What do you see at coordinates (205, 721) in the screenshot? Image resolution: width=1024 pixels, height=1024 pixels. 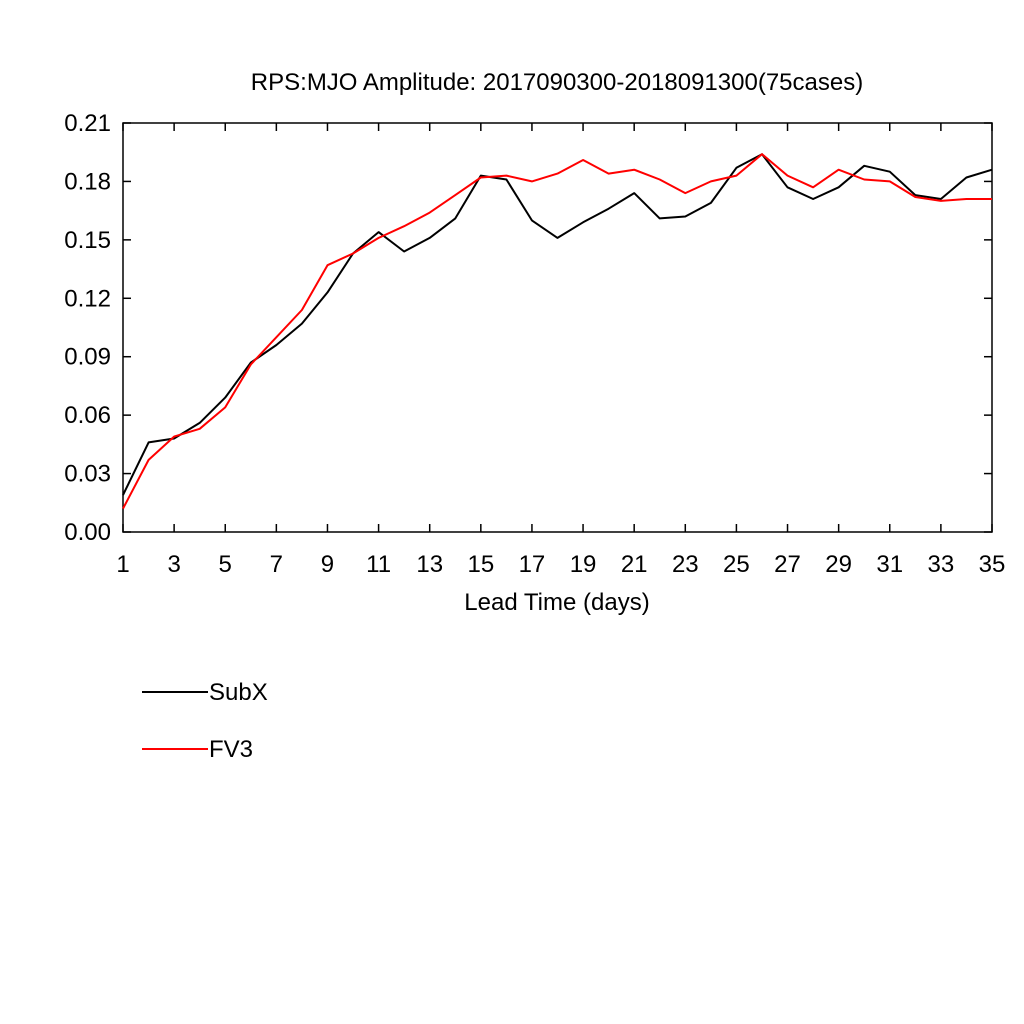 I see `legend: SubX FV3` at bounding box center [205, 721].